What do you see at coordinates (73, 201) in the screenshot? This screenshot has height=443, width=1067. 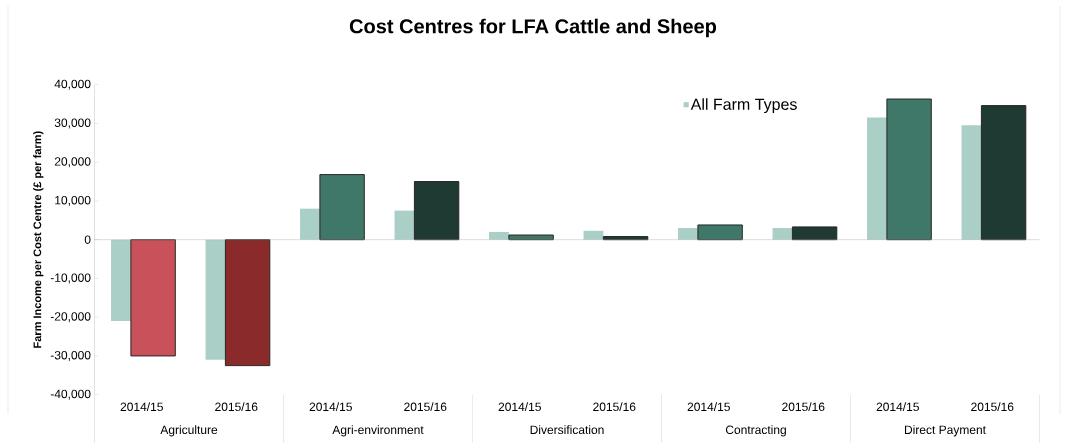 I see `y-tick-label: 10,000` at bounding box center [73, 201].